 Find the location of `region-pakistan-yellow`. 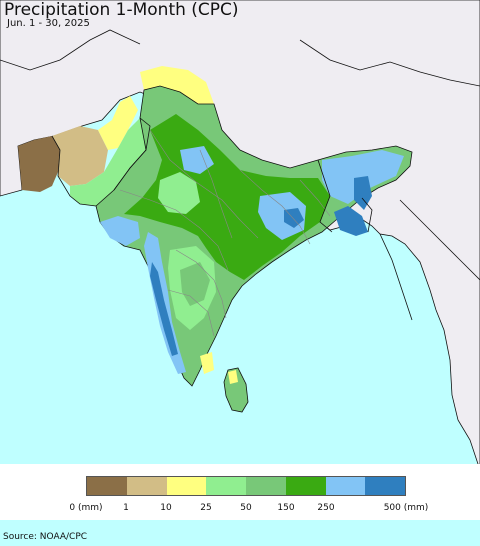

region-pakistan-yellow is located at coordinates (118, 123).